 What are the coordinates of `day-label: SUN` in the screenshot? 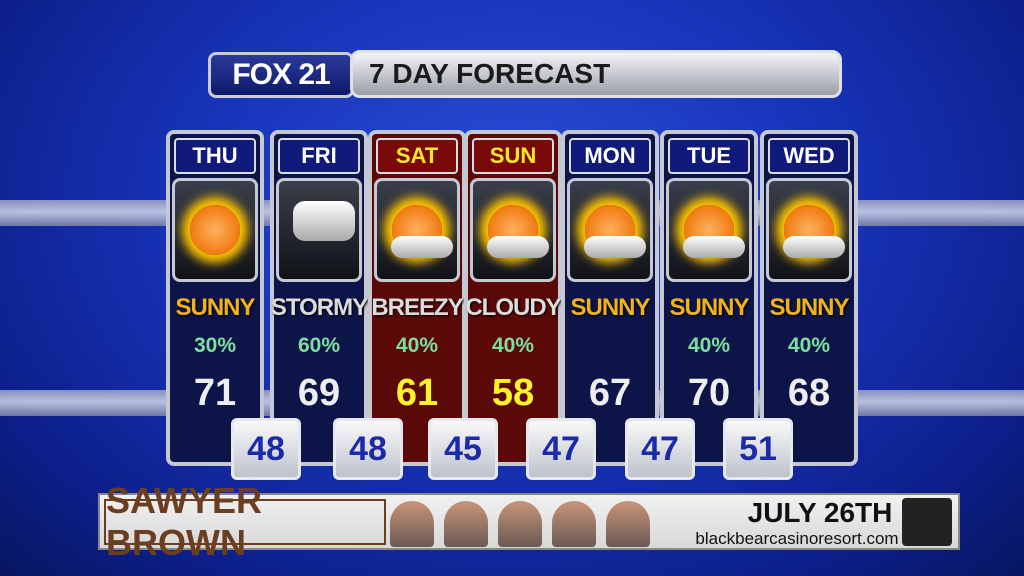 It's located at (513, 156).